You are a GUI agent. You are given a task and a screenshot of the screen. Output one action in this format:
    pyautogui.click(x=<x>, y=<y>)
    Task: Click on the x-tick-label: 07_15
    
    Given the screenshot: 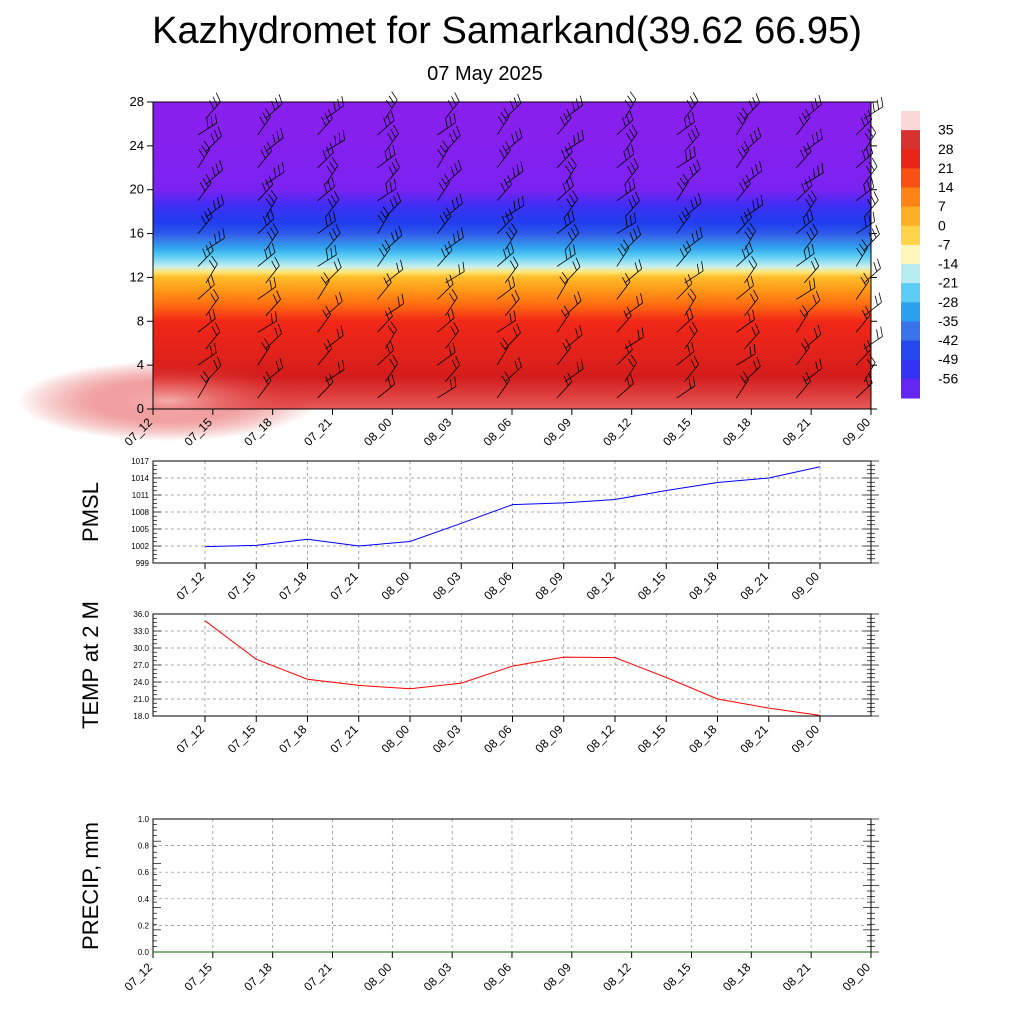 What is the action you would take?
    pyautogui.click(x=242, y=739)
    